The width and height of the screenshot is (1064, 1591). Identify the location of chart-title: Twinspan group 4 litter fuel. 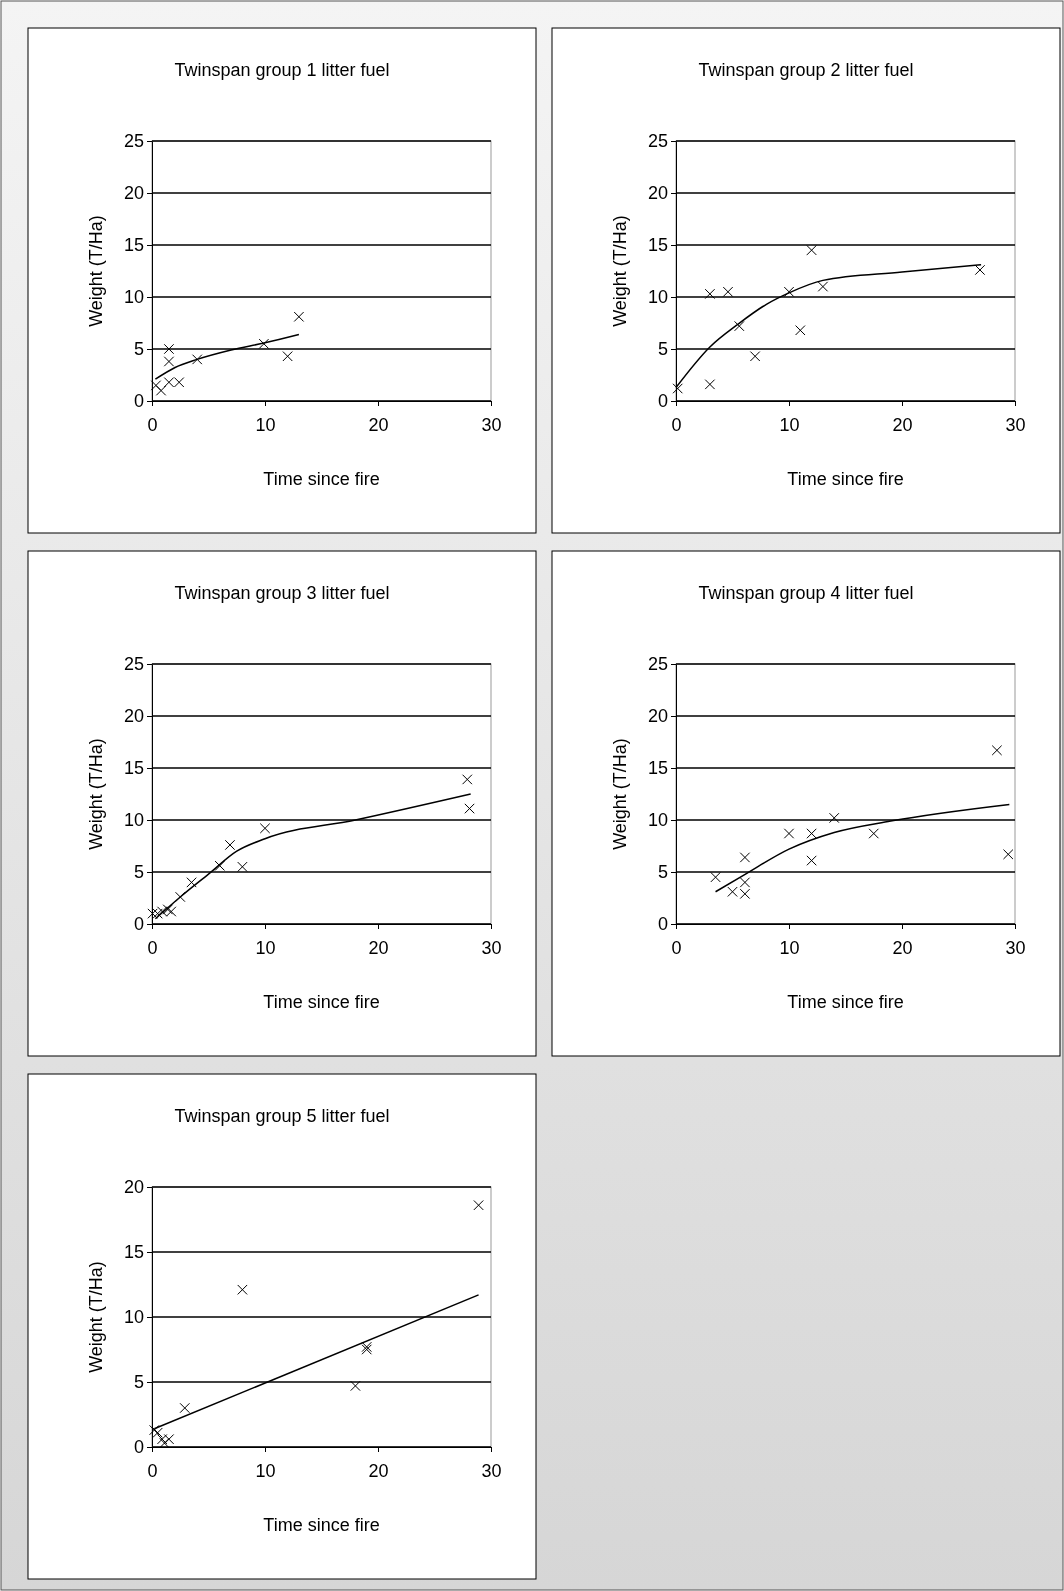
(806, 593).